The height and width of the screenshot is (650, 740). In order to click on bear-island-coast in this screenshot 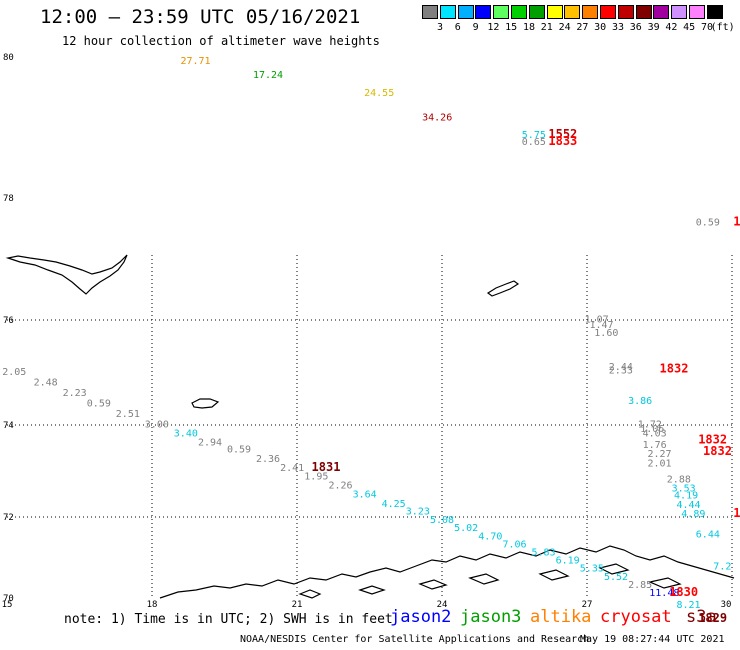, I will do `click(205, 403)`.